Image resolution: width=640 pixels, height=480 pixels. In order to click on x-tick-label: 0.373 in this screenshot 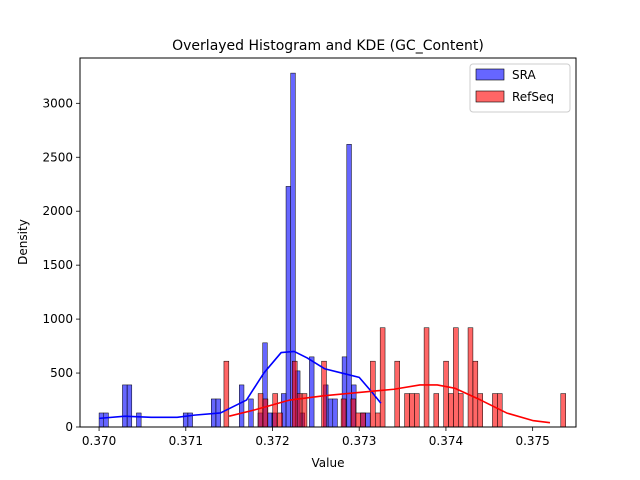, I will do `click(359, 441)`.